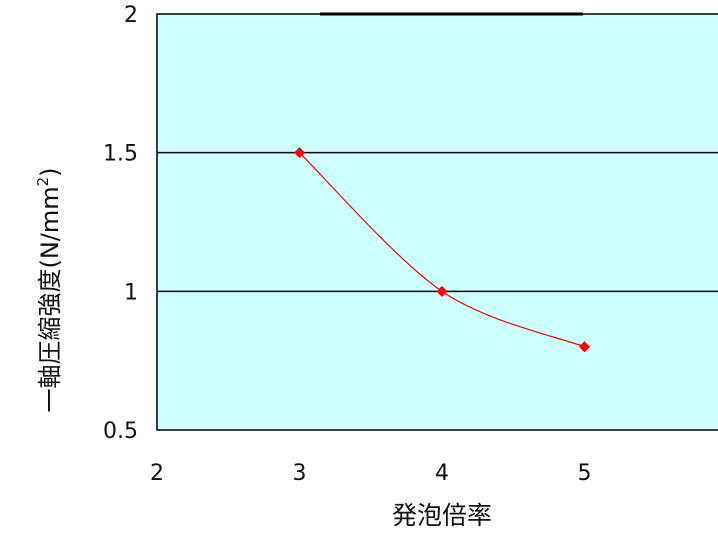  What do you see at coordinates (442, 473) in the screenshot?
I see `x-tick-label: 4` at bounding box center [442, 473].